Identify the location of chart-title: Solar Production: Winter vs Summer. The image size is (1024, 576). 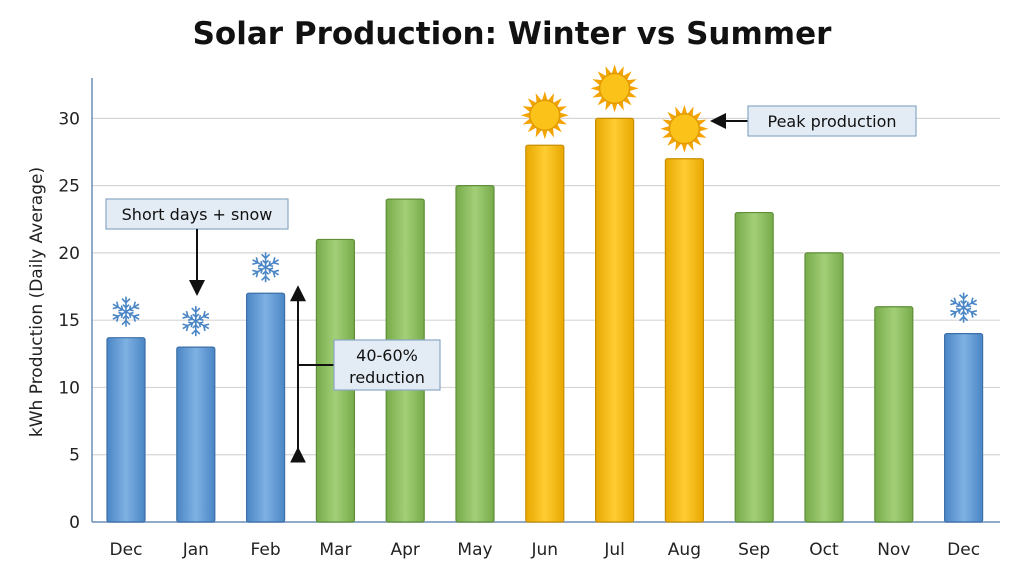
(512, 34).